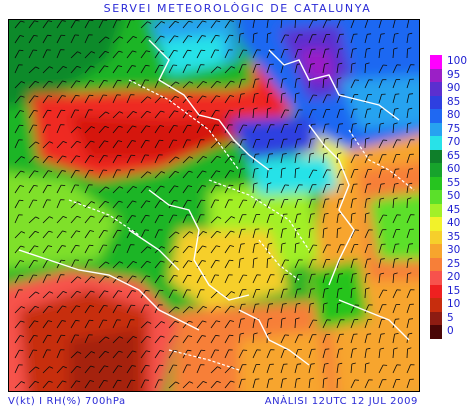 This screenshot has width=475, height=415. I want to click on legend-label: 25, so click(454, 263).